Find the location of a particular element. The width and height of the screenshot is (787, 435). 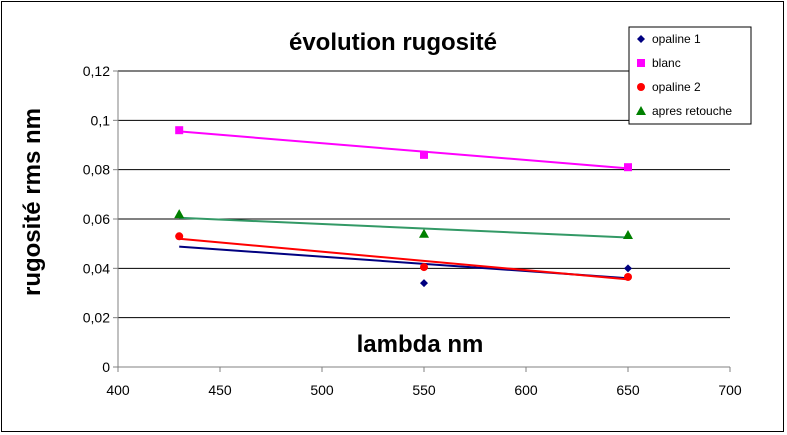

trendline-apres-retouche is located at coordinates (404, 227).